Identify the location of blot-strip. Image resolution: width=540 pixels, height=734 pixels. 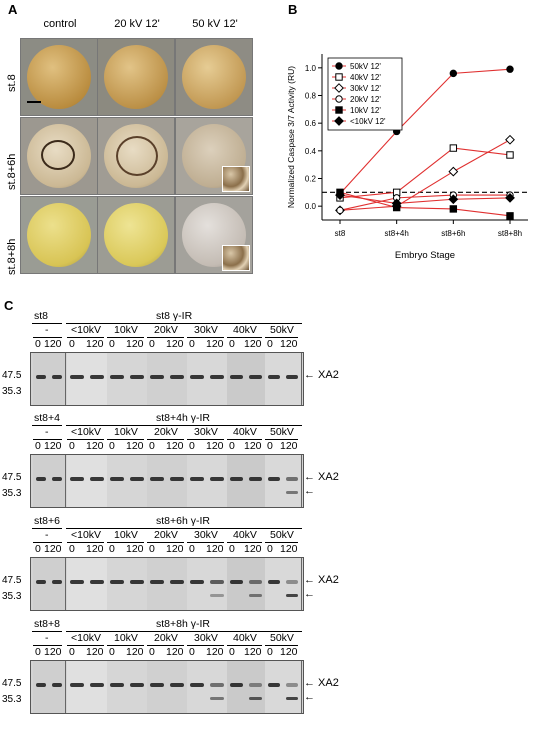
(167, 481).